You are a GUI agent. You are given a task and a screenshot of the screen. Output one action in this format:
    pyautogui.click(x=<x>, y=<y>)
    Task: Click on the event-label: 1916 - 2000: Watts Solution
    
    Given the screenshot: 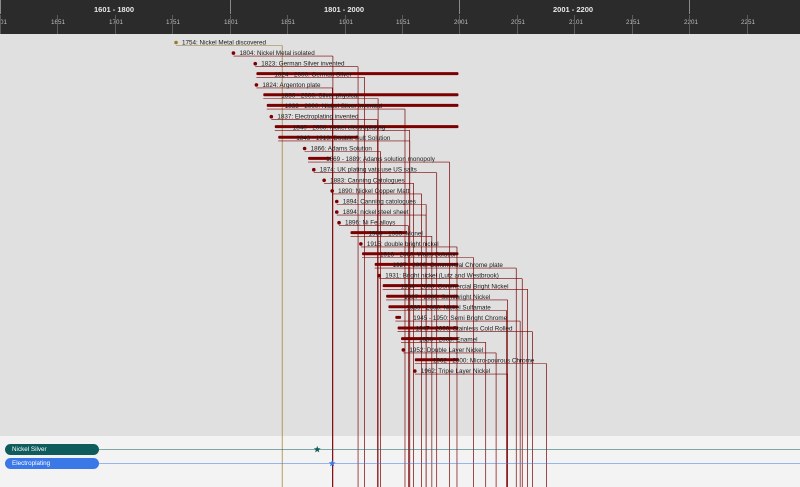 What is the action you would take?
    pyautogui.click(x=419, y=255)
    